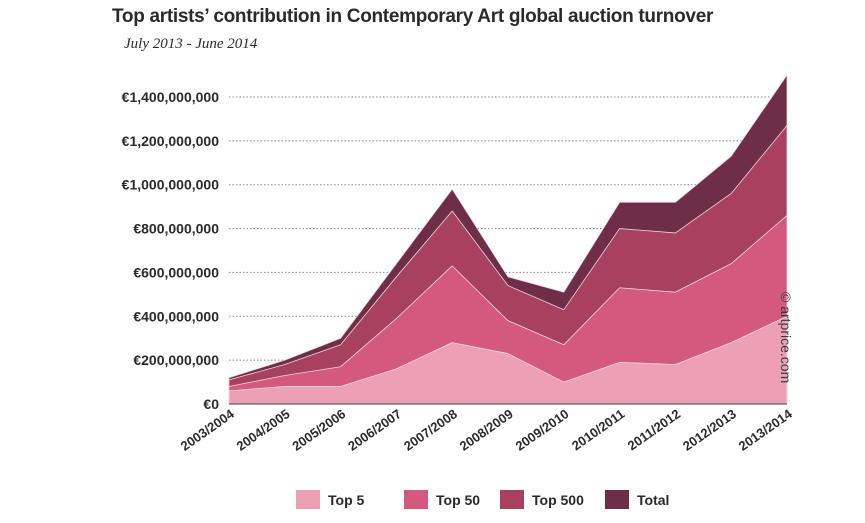  What do you see at coordinates (374, 430) in the screenshot?
I see `x-tick-label: 2006/2007` at bounding box center [374, 430].